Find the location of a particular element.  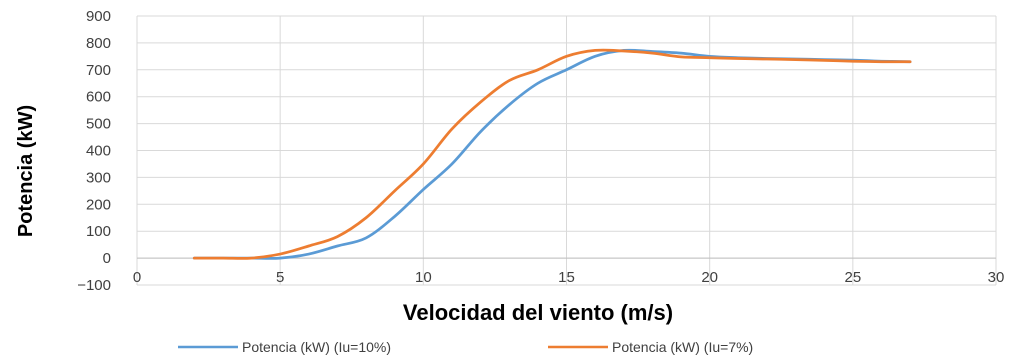

y-tick-labels: −100 0 100 200 300 400 500 600 700 800 900 is located at coordinates (94, 151).